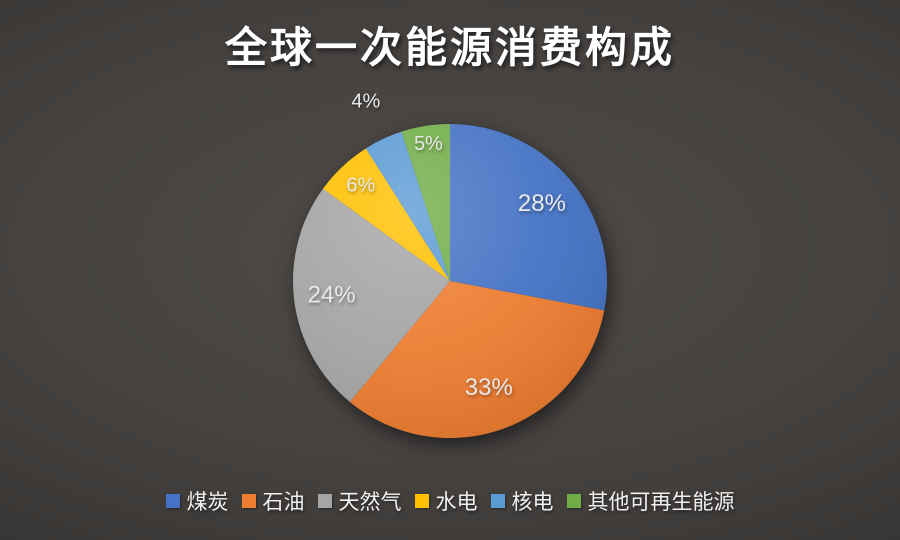 The height and width of the screenshot is (540, 900). I want to click on legend-item-label: 水电, so click(456, 502).